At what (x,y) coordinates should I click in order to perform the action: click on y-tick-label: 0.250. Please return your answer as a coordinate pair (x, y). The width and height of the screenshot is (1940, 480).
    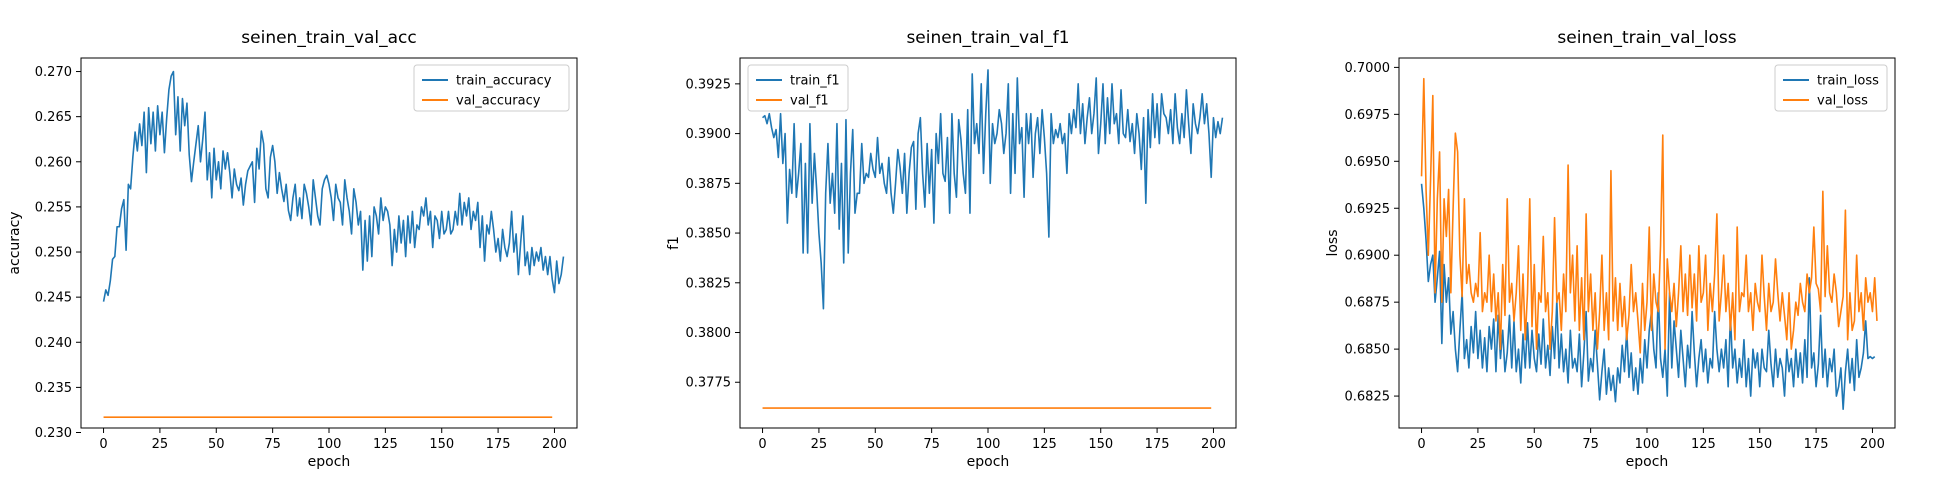
    Looking at the image, I should click on (53, 253).